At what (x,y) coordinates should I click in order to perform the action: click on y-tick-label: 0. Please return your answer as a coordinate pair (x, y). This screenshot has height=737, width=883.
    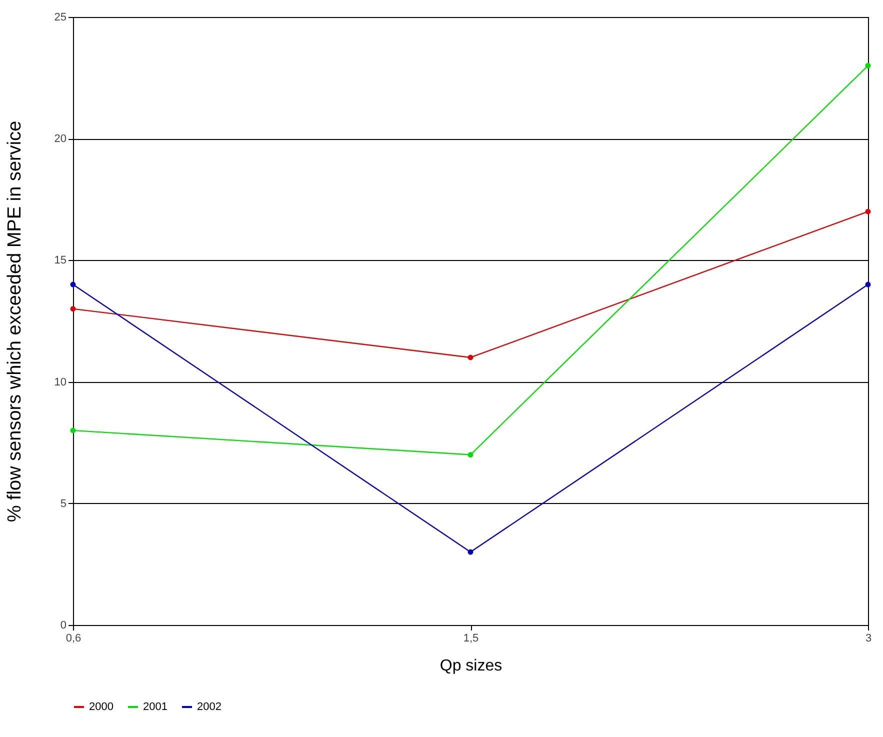
    Looking at the image, I should click on (63, 626).